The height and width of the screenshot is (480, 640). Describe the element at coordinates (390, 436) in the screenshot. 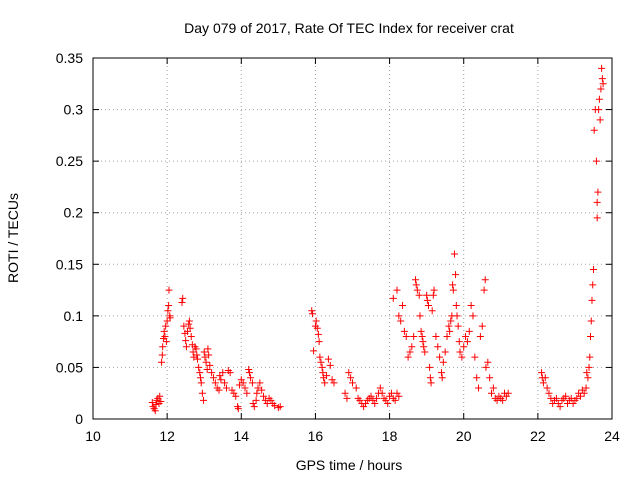

I see `x-tick-label: 18` at that location.